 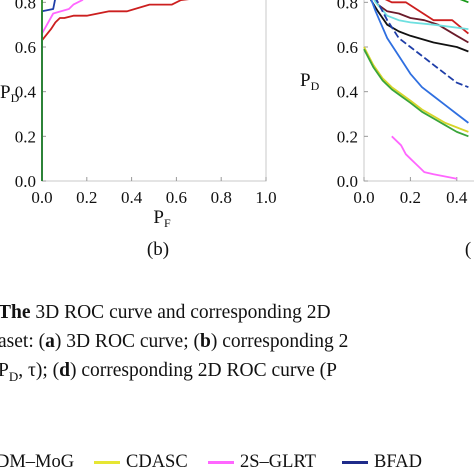 I want to click on caption-text: ) corresponding 2D ROC curve (P, so click(x=203, y=370).